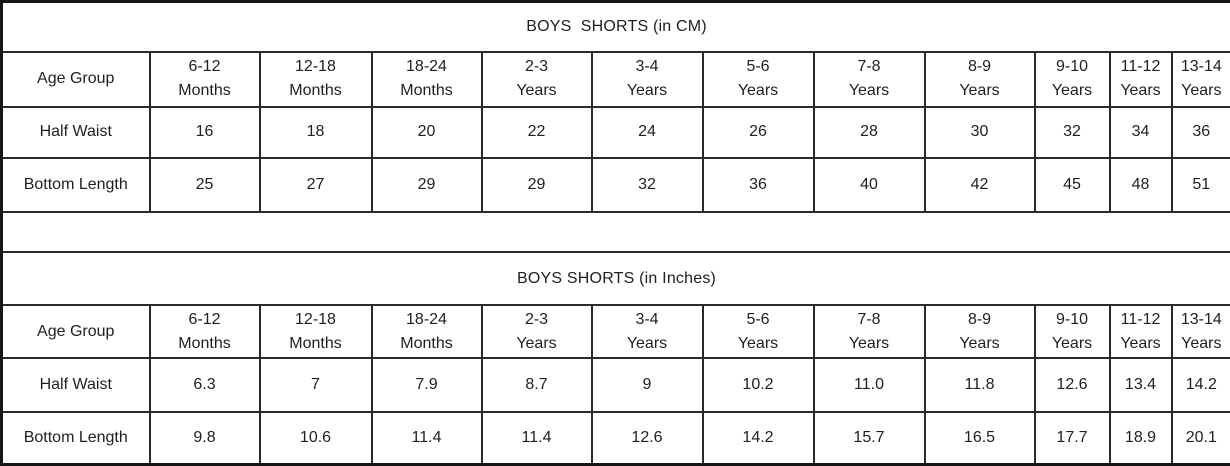 Image resolution: width=1230 pixels, height=466 pixels. Describe the element at coordinates (1140, 319) in the screenshot. I see `age-range: 11-12` at that location.